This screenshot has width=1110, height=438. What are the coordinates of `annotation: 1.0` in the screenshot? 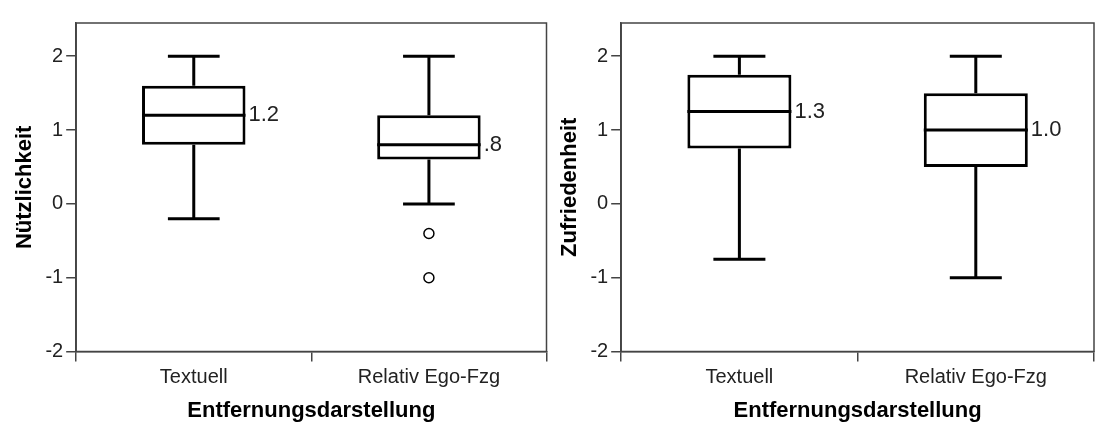 It's located at (1046, 129).